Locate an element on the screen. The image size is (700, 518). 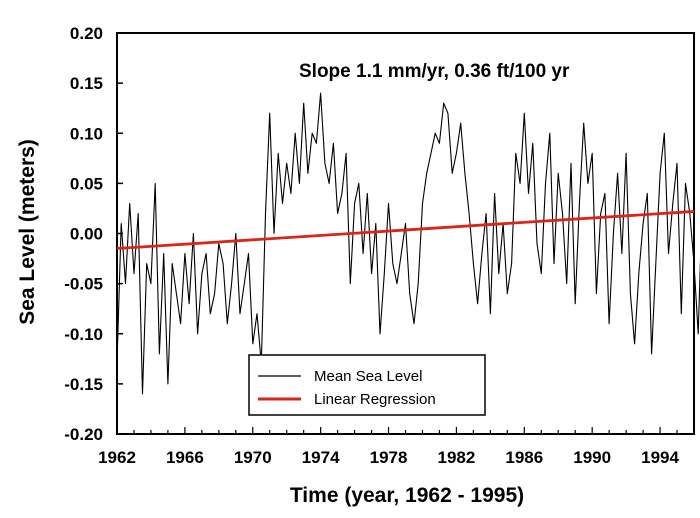
slope-annotation: Slope 1.1 mm/yr, 0.36 ft/100 yr is located at coordinates (434, 71).